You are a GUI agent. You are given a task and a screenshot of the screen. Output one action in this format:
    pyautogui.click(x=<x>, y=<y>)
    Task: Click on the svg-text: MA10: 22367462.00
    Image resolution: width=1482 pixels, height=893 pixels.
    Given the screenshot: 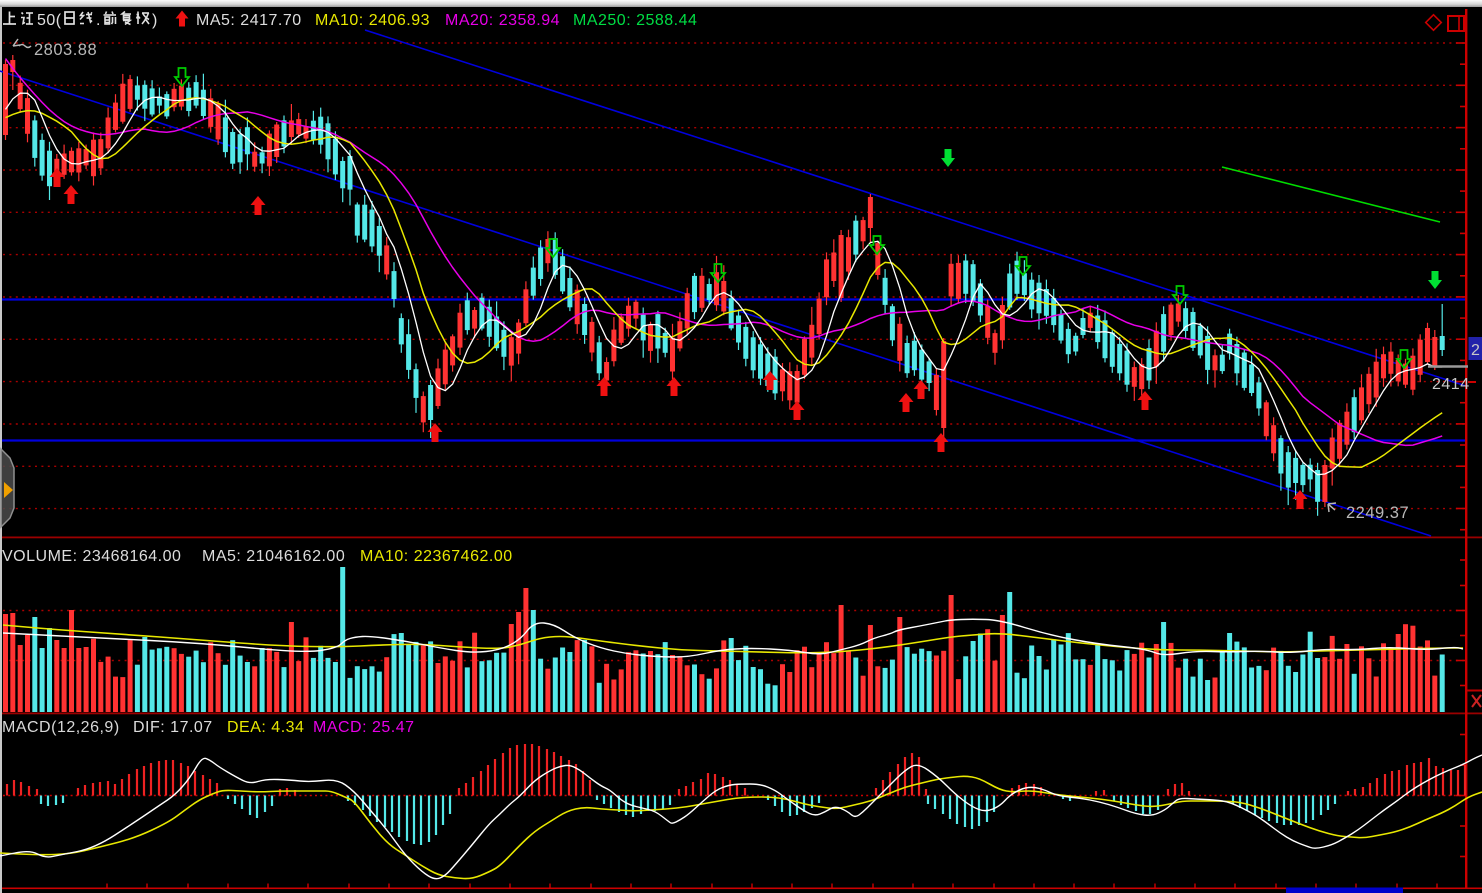 What is the action you would take?
    pyautogui.click(x=436, y=556)
    